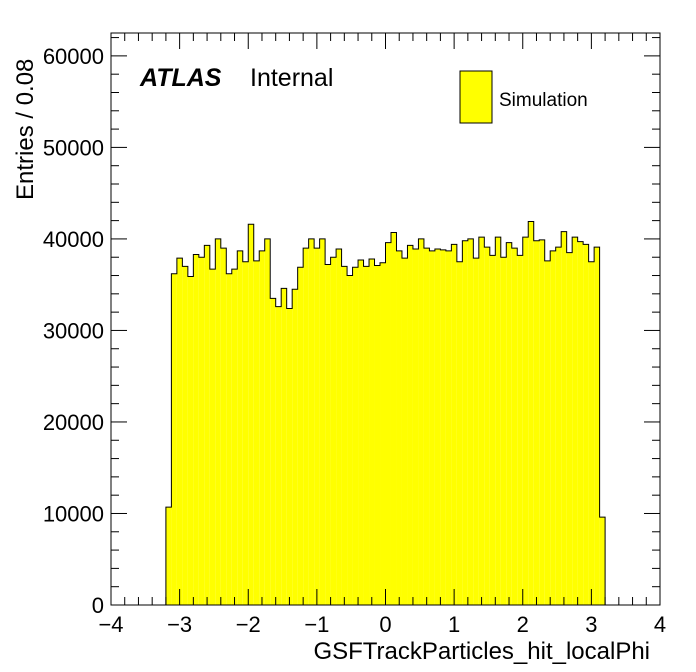 This screenshot has width=696, height=672. Describe the element at coordinates (110, 624) in the screenshot. I see `x-tick-label: −4` at that location.